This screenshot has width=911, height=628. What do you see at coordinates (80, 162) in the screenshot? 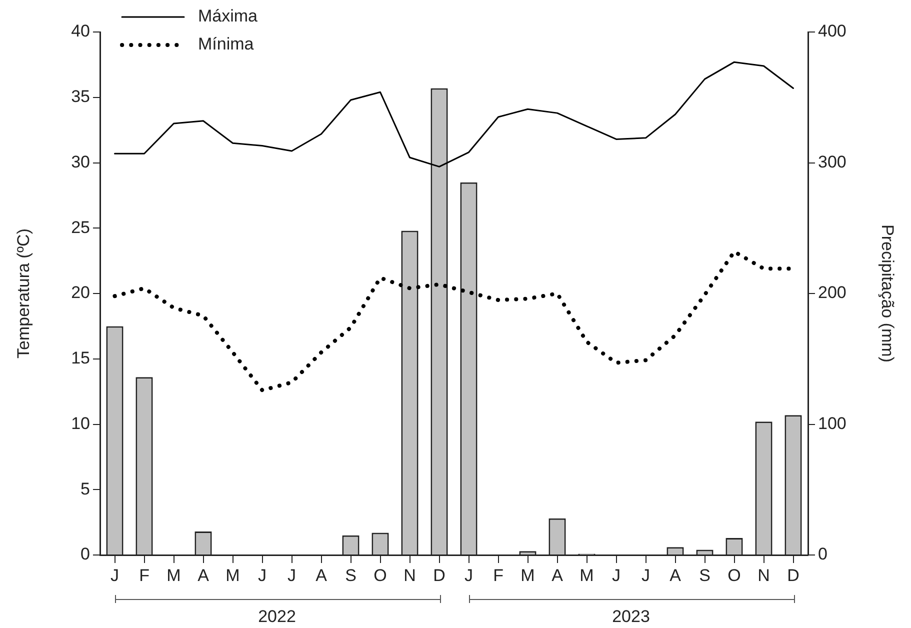
I see `y-tick-label: 30` at bounding box center [80, 162].